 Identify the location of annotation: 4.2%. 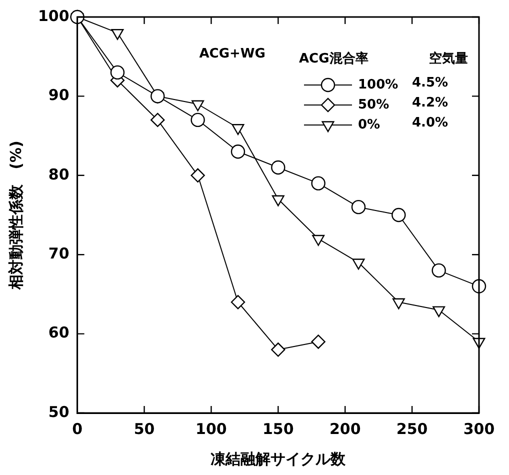
(430, 102).